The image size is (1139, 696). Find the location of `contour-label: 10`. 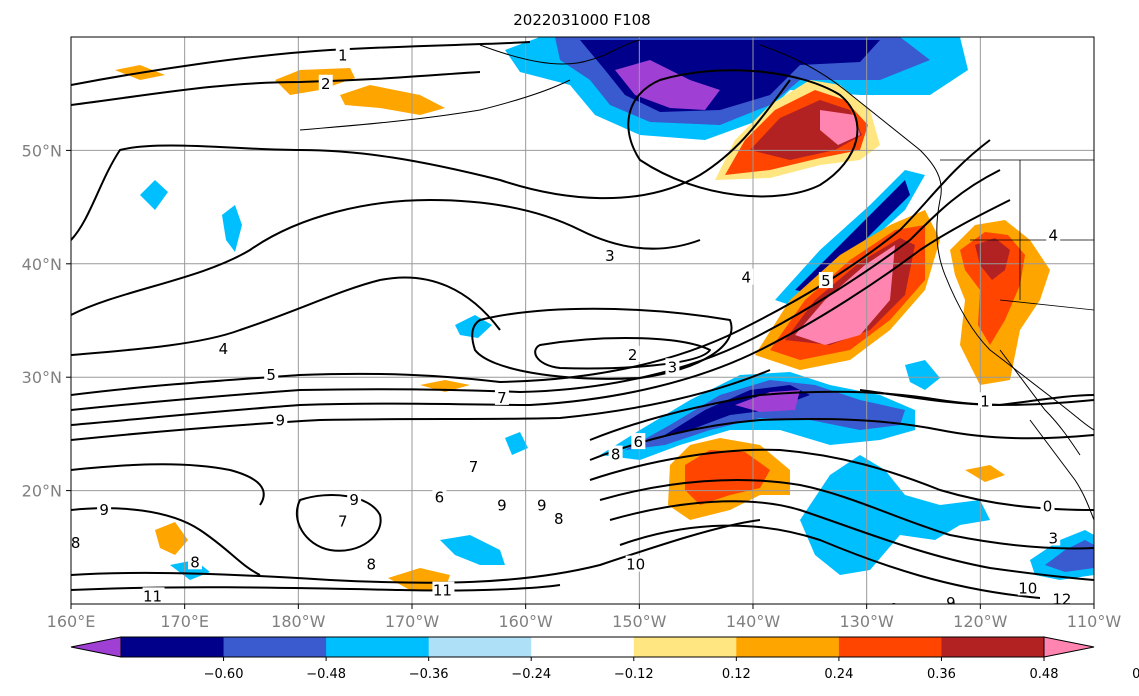

contour-label: 10 is located at coordinates (1028, 588).